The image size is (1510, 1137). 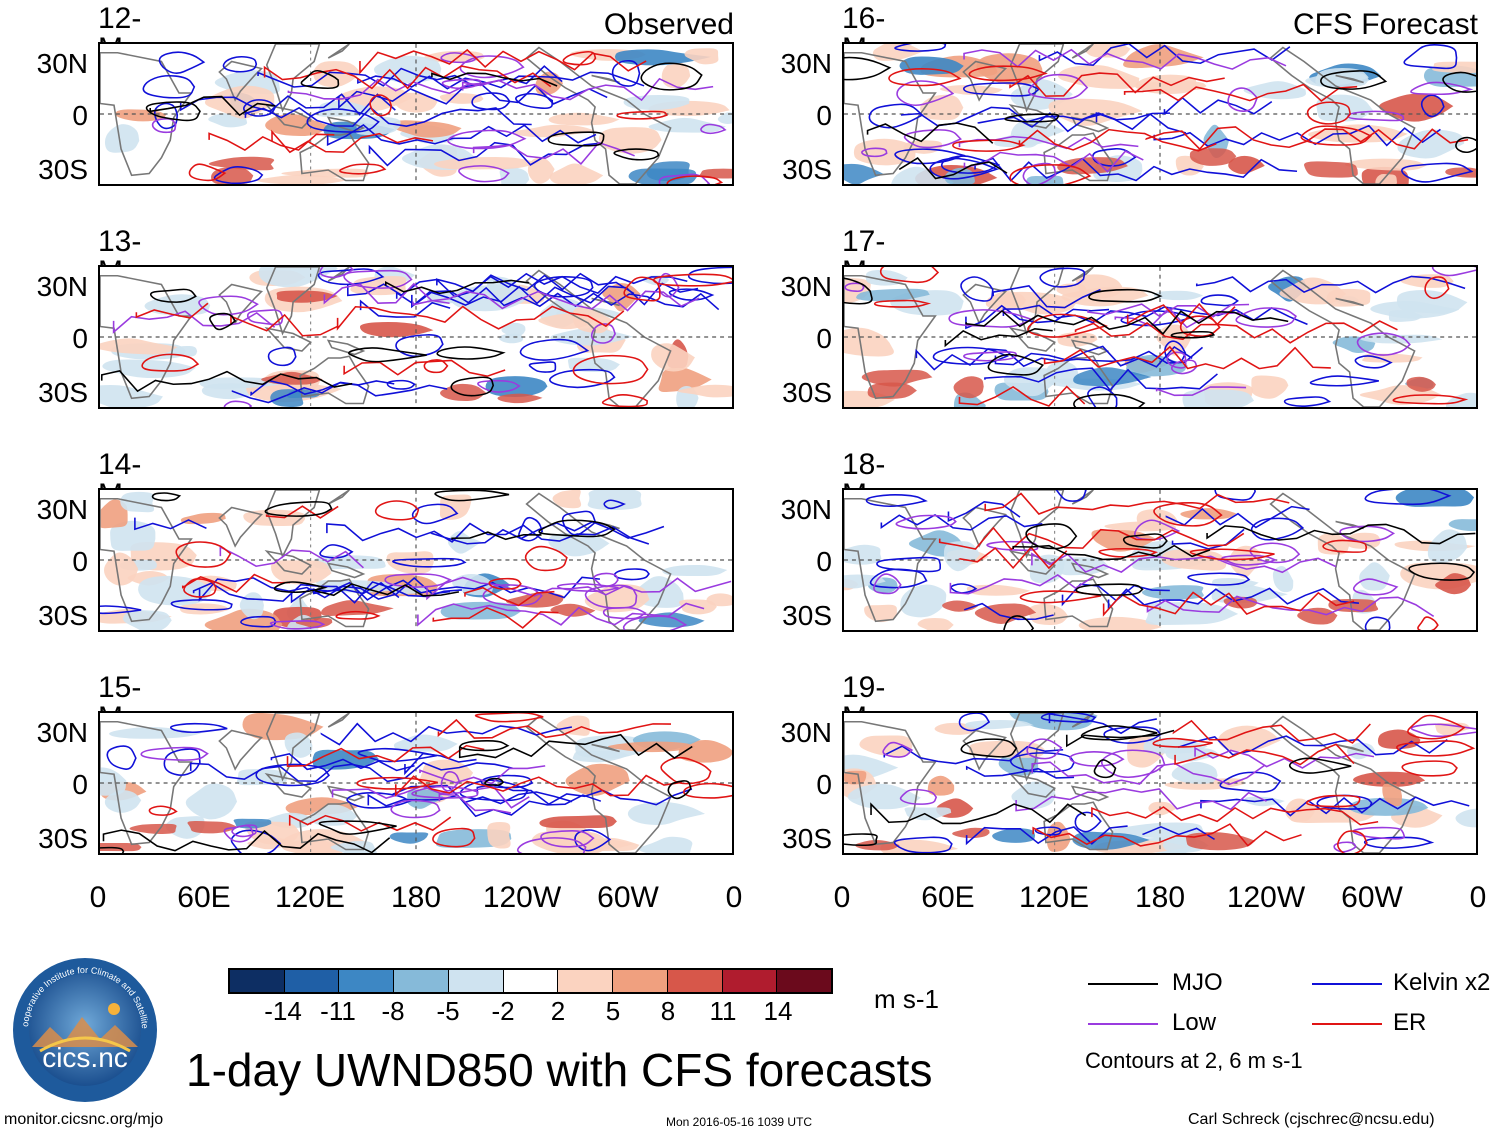 What do you see at coordinates (393, 1011) in the screenshot?
I see `colorbar-tick-label: -8` at bounding box center [393, 1011].